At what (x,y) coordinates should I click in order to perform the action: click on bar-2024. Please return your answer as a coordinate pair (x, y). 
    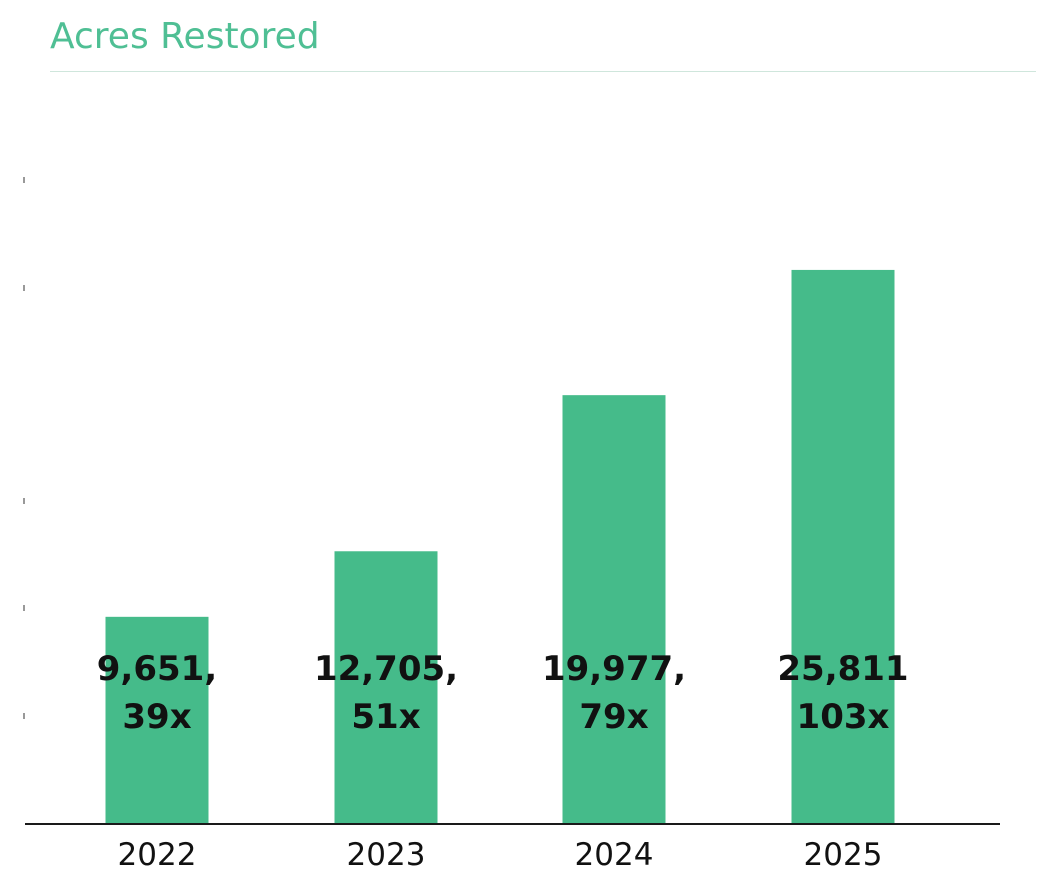
    Looking at the image, I should click on (614, 609).